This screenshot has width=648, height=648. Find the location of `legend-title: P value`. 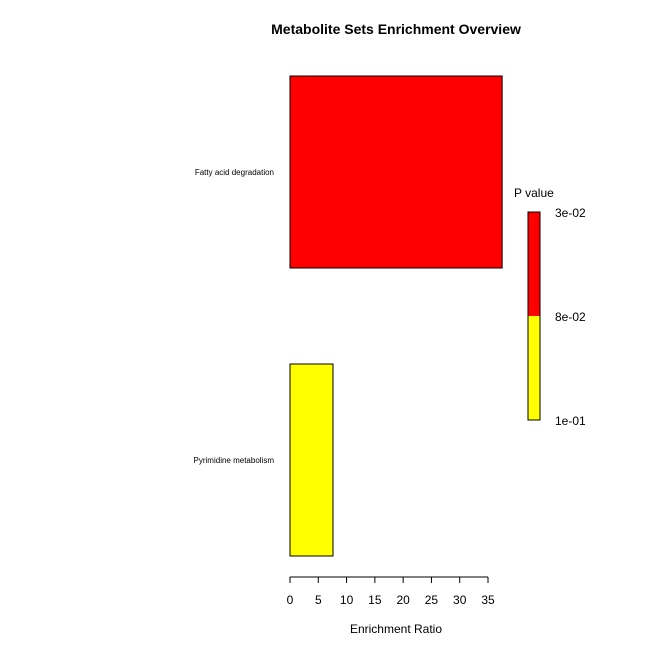

legend-title: P value is located at coordinates (534, 193).